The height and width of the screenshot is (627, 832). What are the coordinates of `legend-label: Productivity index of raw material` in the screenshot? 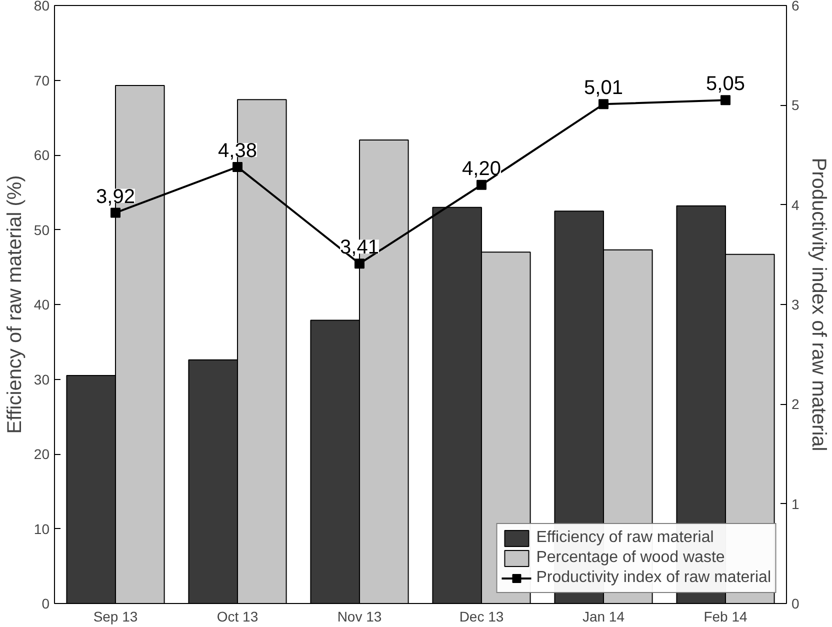 It's located at (653, 578).